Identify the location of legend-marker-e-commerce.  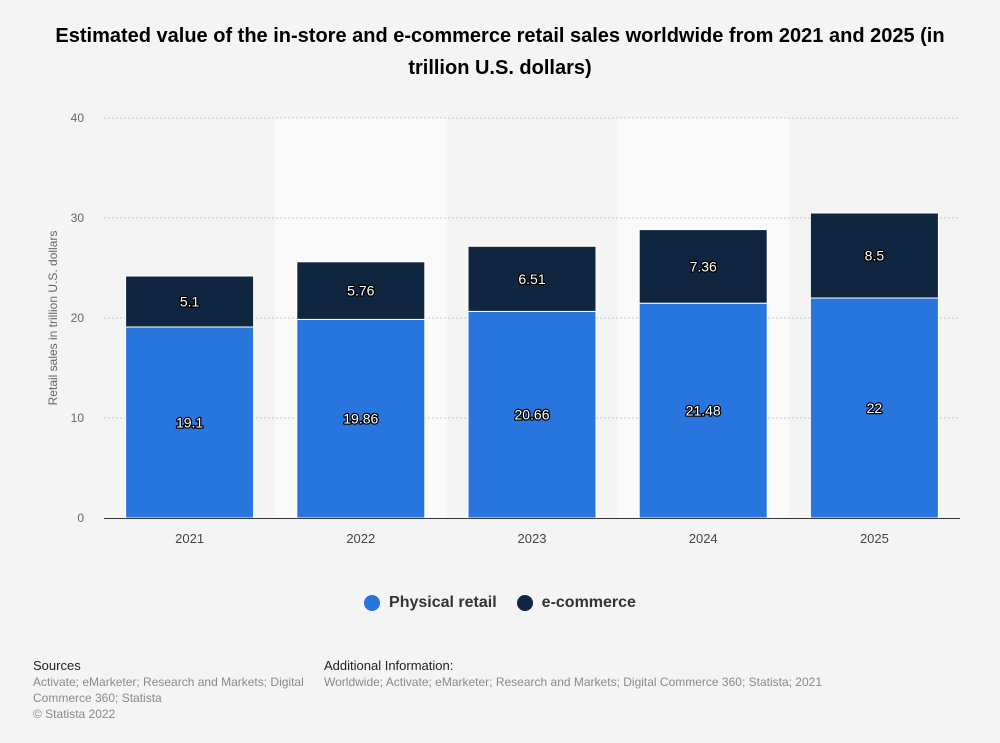
(524, 603).